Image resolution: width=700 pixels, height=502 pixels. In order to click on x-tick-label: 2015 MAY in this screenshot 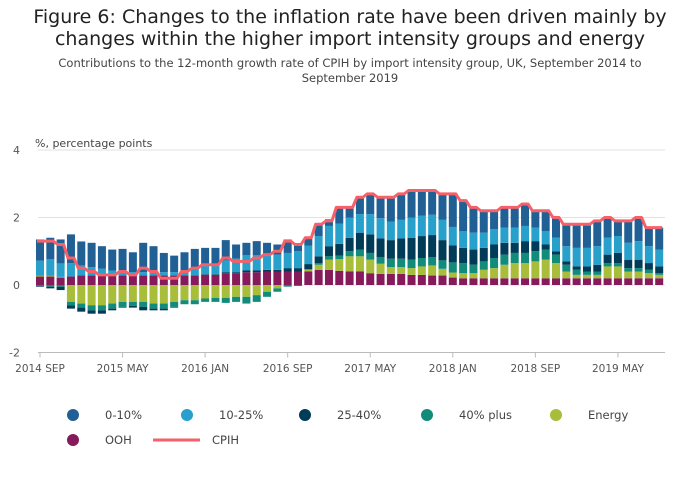, I will do `click(123, 369)`.